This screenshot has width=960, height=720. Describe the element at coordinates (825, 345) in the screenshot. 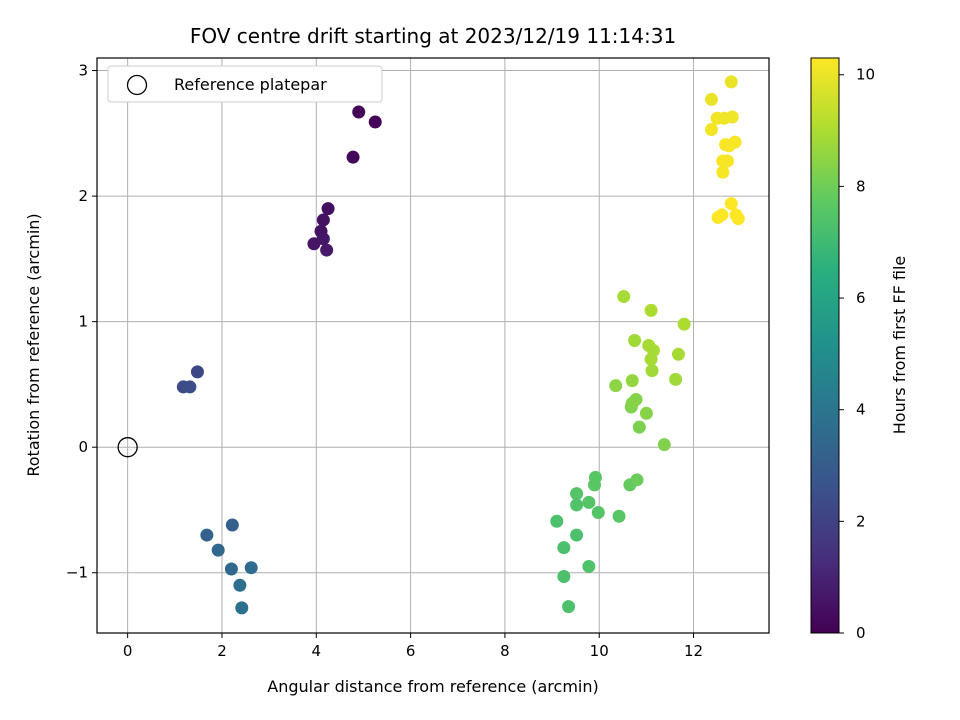

I see `colorbar-gradient` at that location.